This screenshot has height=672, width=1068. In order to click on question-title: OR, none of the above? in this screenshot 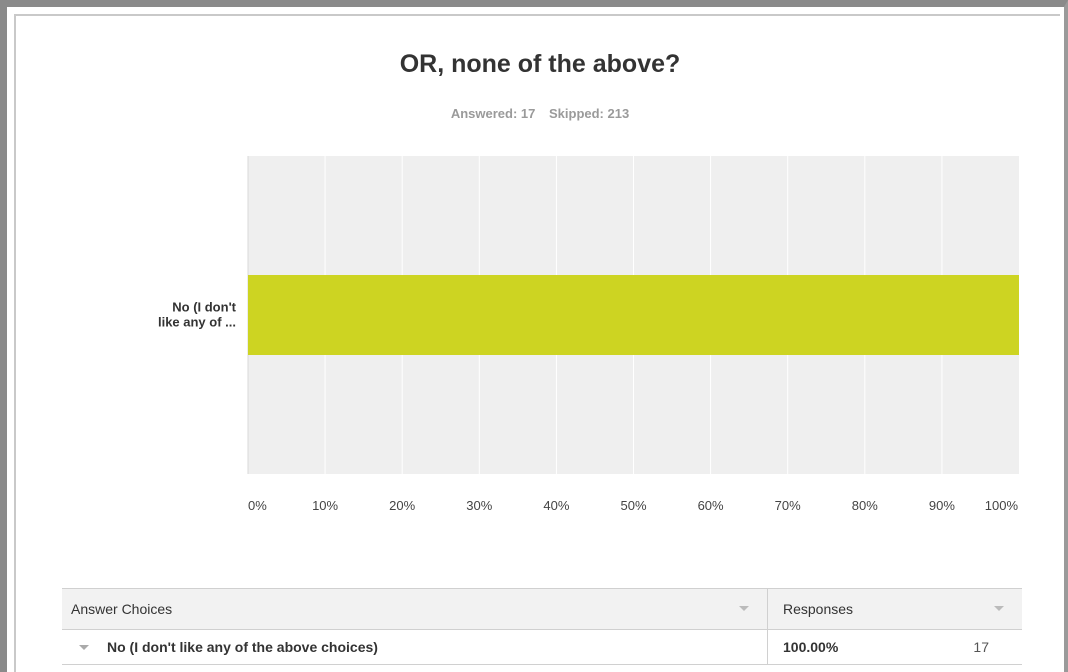, I will do `click(540, 64)`.